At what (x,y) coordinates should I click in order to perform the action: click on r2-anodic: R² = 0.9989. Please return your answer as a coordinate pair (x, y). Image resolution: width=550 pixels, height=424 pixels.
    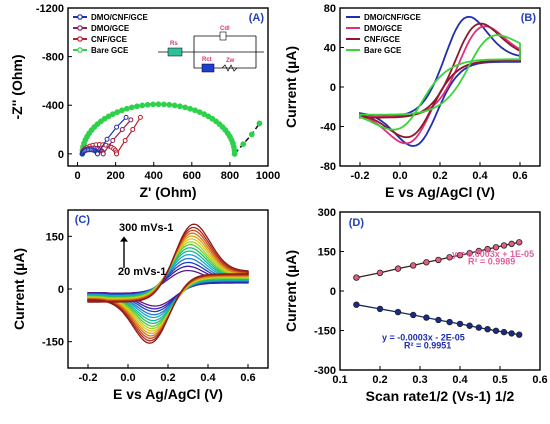
    Looking at the image, I should click on (491, 262).